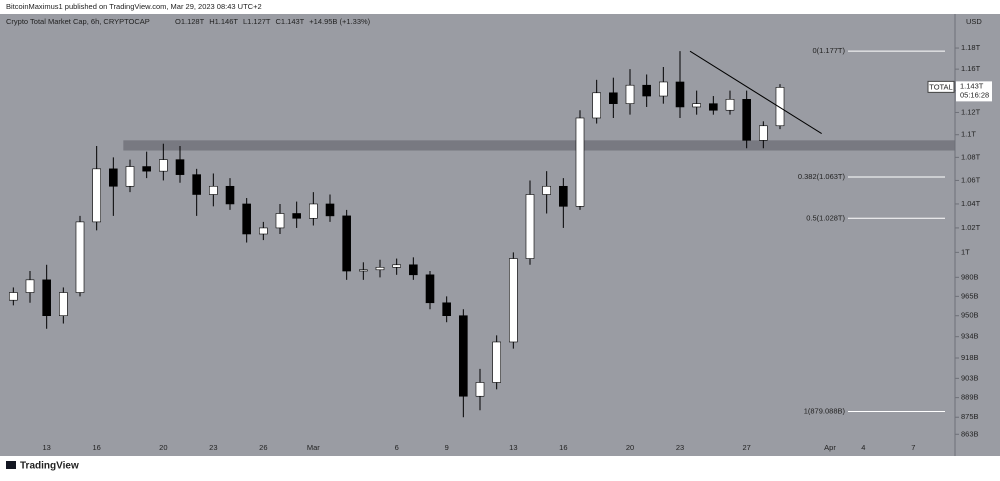 The width and height of the screenshot is (1000, 481). I want to click on y-tick-label: 1.12T, so click(971, 111).